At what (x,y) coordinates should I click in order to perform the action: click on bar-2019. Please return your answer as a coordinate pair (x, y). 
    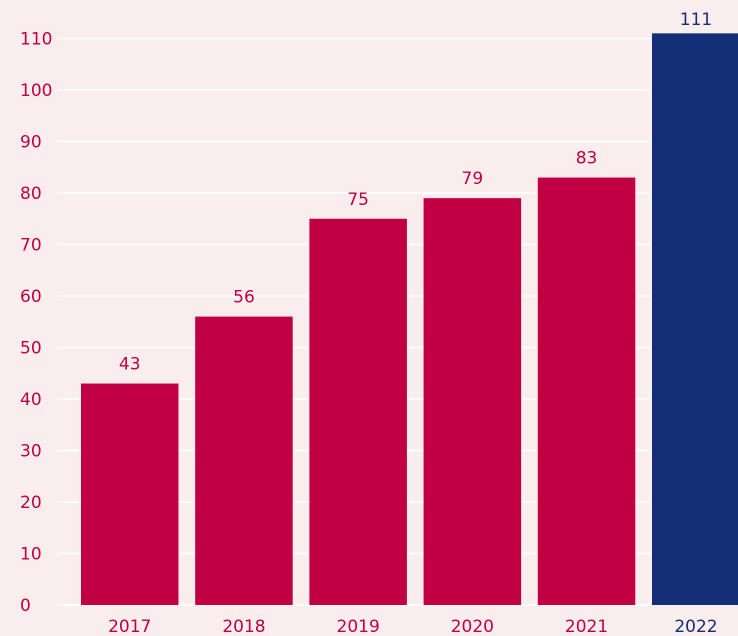
    Looking at the image, I should click on (358, 411).